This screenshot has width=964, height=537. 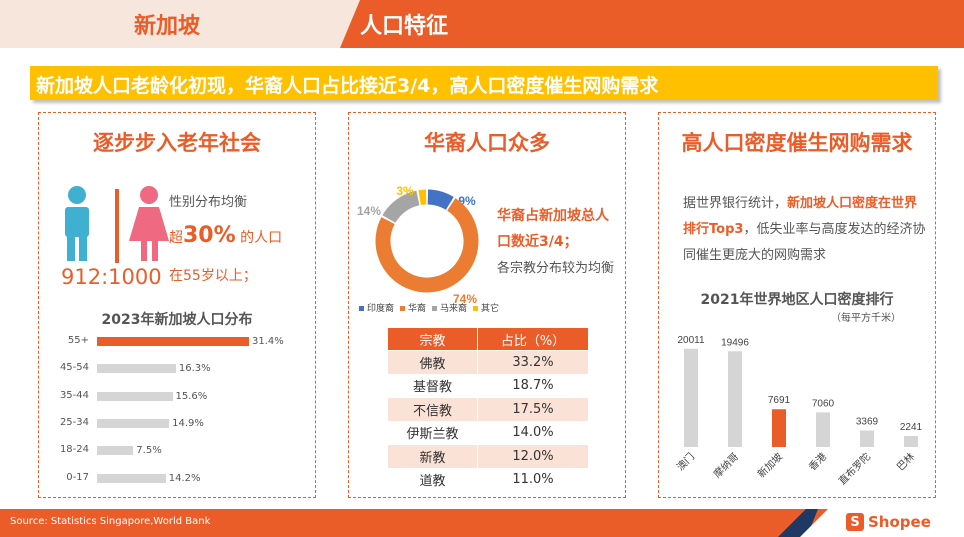 I want to click on headline-banner: 新加坡人口老龄化初现，华裔人口占比接近3/4，高人口密度催生网购需求, so click(x=484, y=83).